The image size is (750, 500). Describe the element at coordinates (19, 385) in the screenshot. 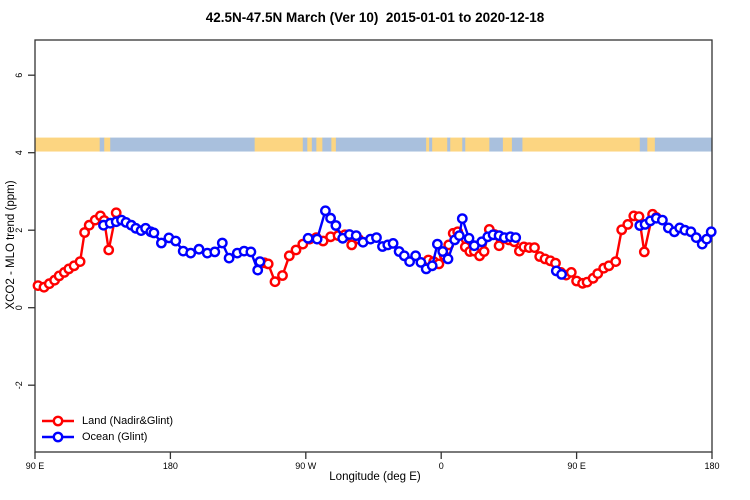

I see `y-tick-label: -2` at that location.